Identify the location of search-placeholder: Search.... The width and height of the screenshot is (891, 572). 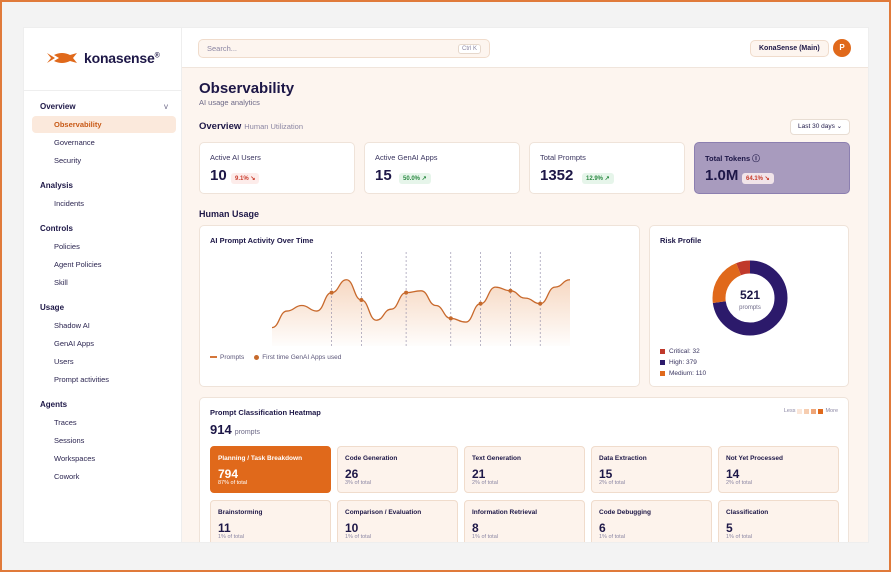
(222, 48).